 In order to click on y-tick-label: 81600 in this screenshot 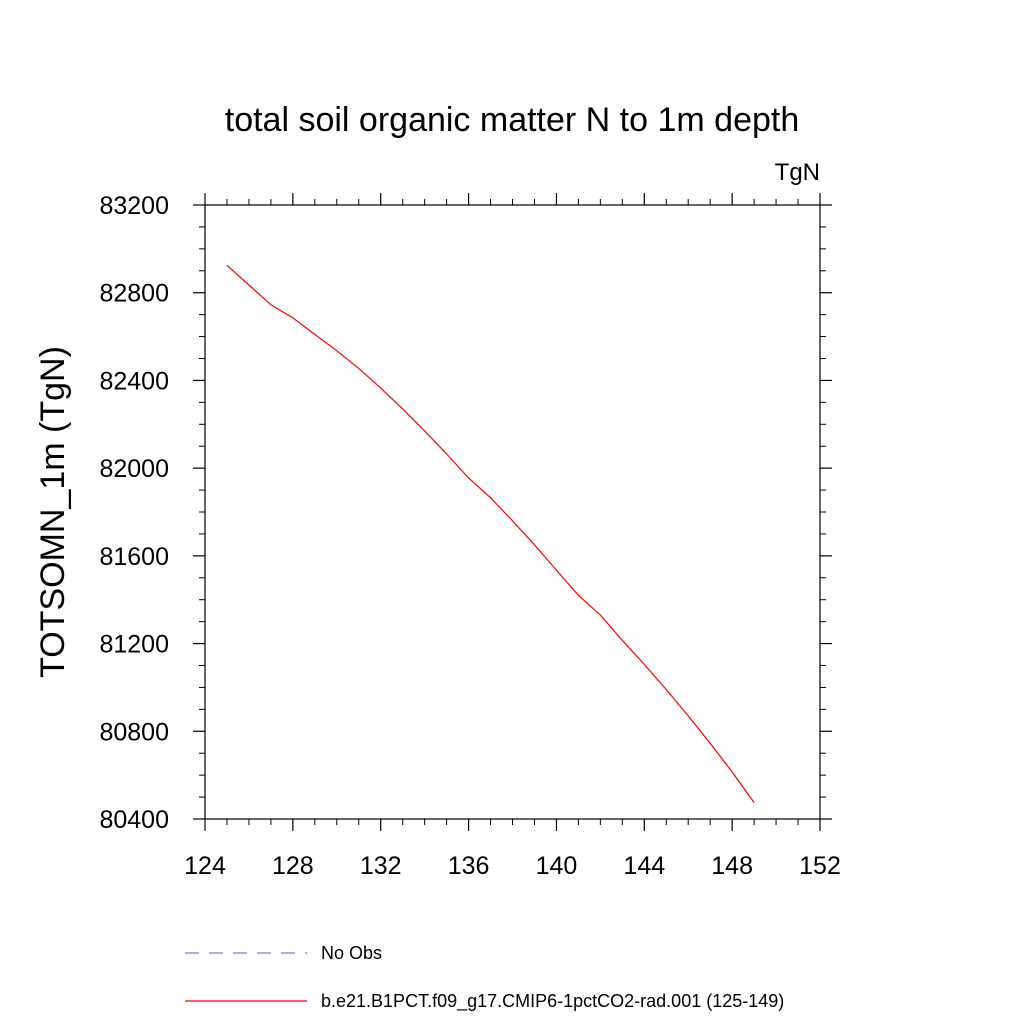, I will do `click(134, 557)`.